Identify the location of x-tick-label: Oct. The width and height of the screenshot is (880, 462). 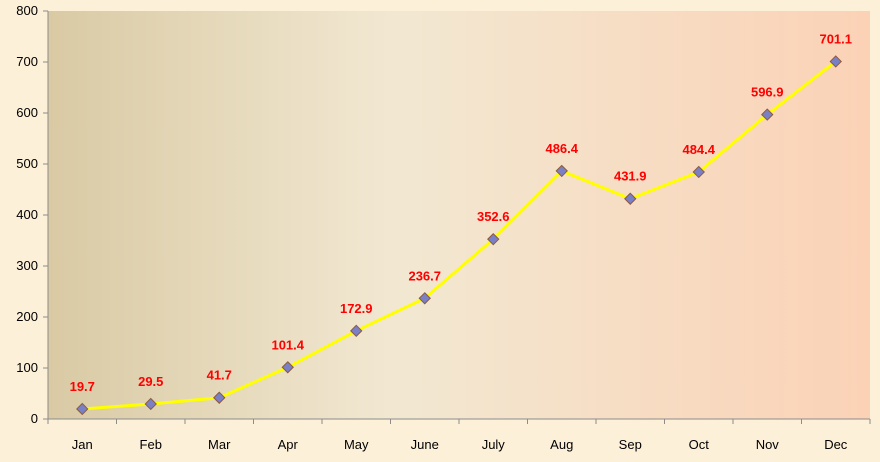
(699, 444).